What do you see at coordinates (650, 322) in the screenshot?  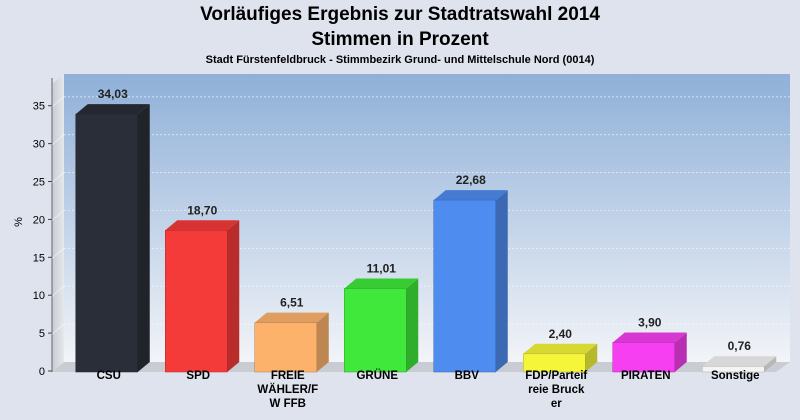 I see `data-label: 3,90` at bounding box center [650, 322].